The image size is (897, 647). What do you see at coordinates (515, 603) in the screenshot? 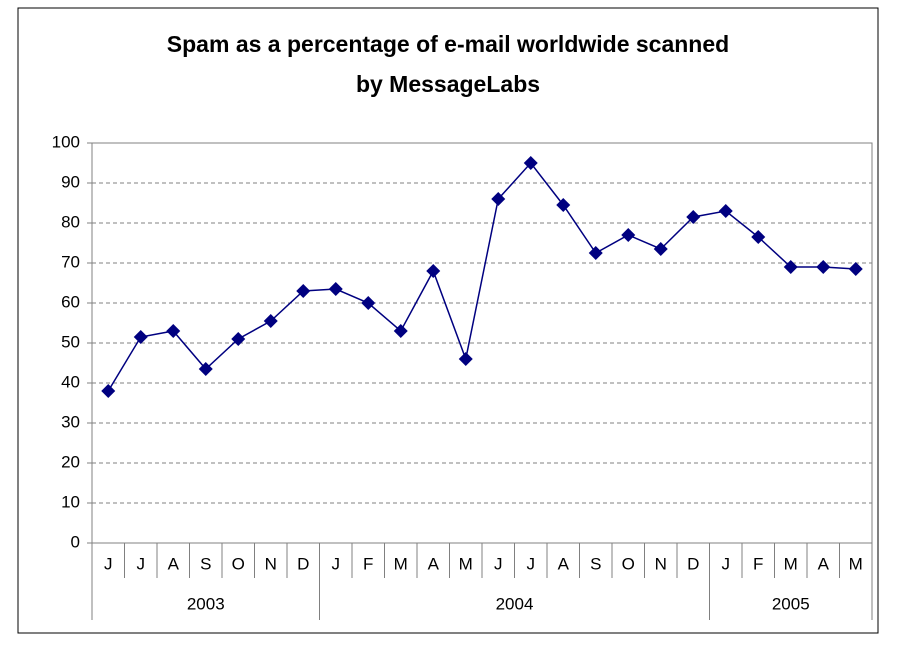
I see `group-label: 2004` at bounding box center [515, 603].